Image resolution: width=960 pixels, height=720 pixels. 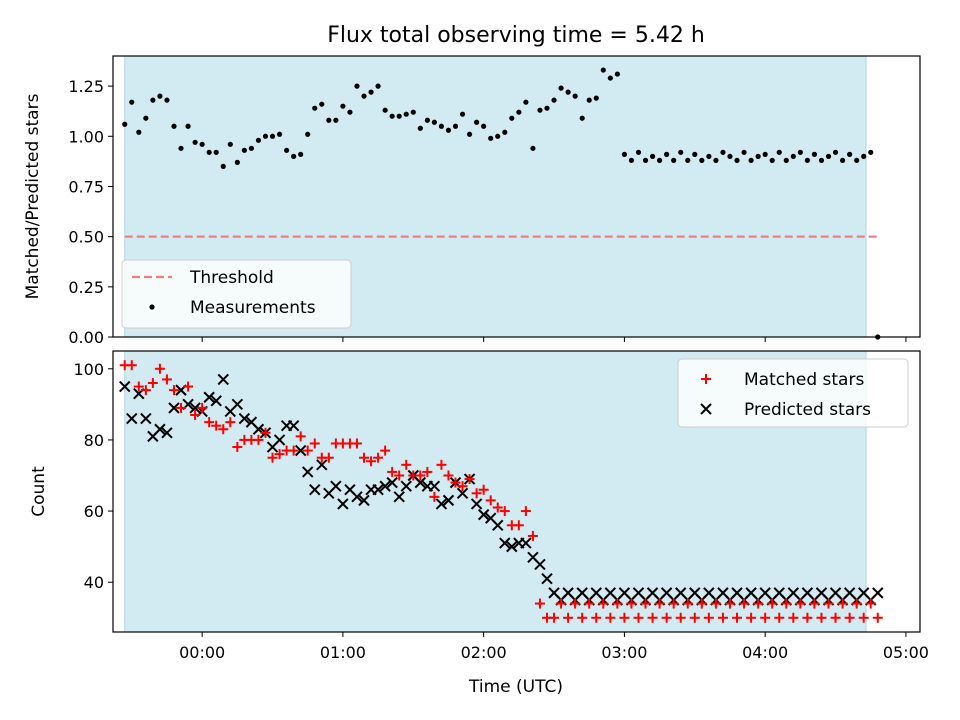 What do you see at coordinates (33, 196) in the screenshot?
I see `ratio-y-axis-label: Matched/Predicted stars` at bounding box center [33, 196].